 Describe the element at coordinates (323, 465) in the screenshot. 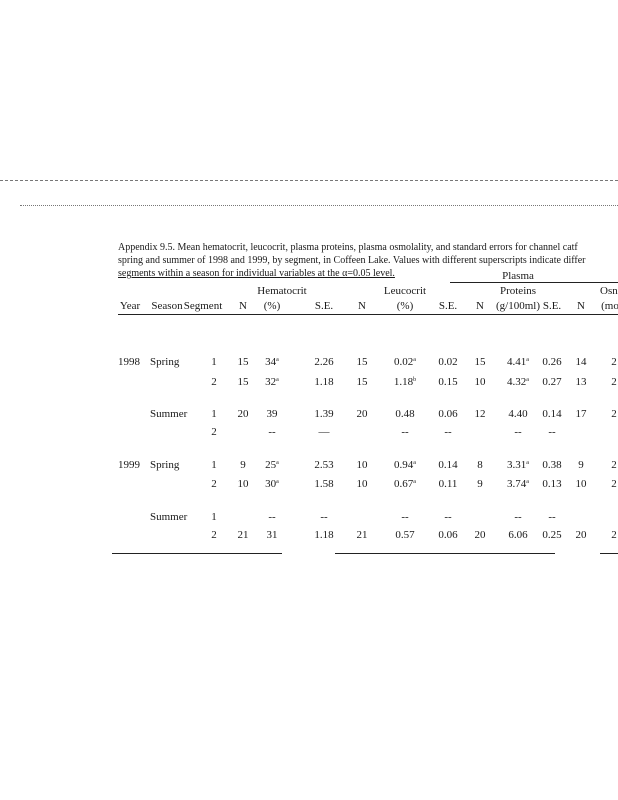

I see `cell-hse: 2.53` at that location.